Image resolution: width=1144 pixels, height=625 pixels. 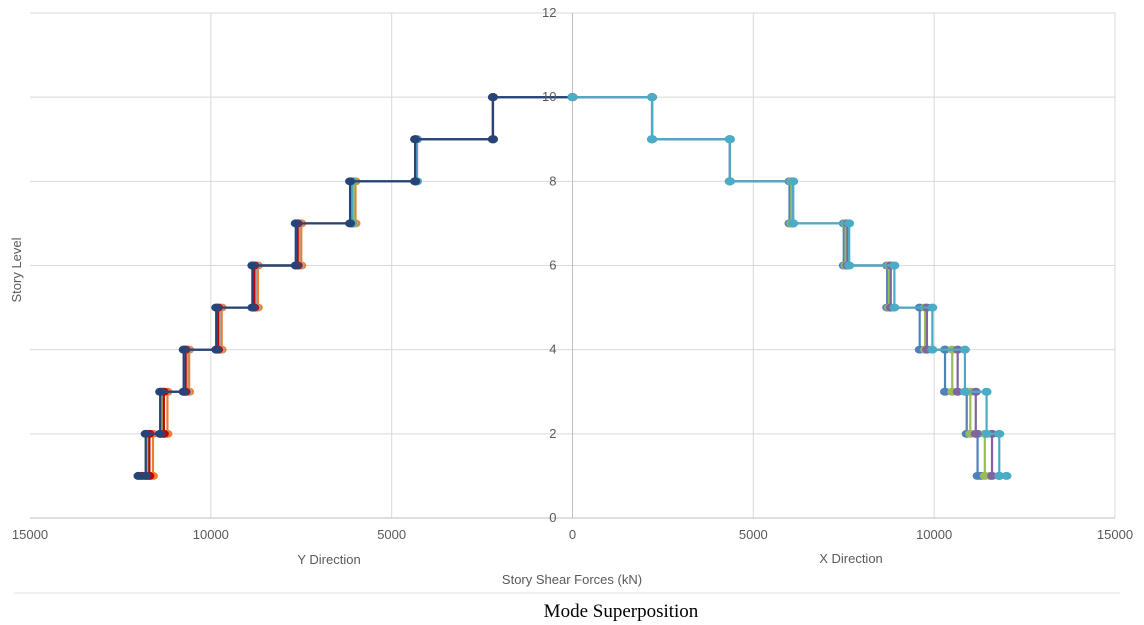 I want to click on x-direction-label: X Direction, so click(x=851, y=558).